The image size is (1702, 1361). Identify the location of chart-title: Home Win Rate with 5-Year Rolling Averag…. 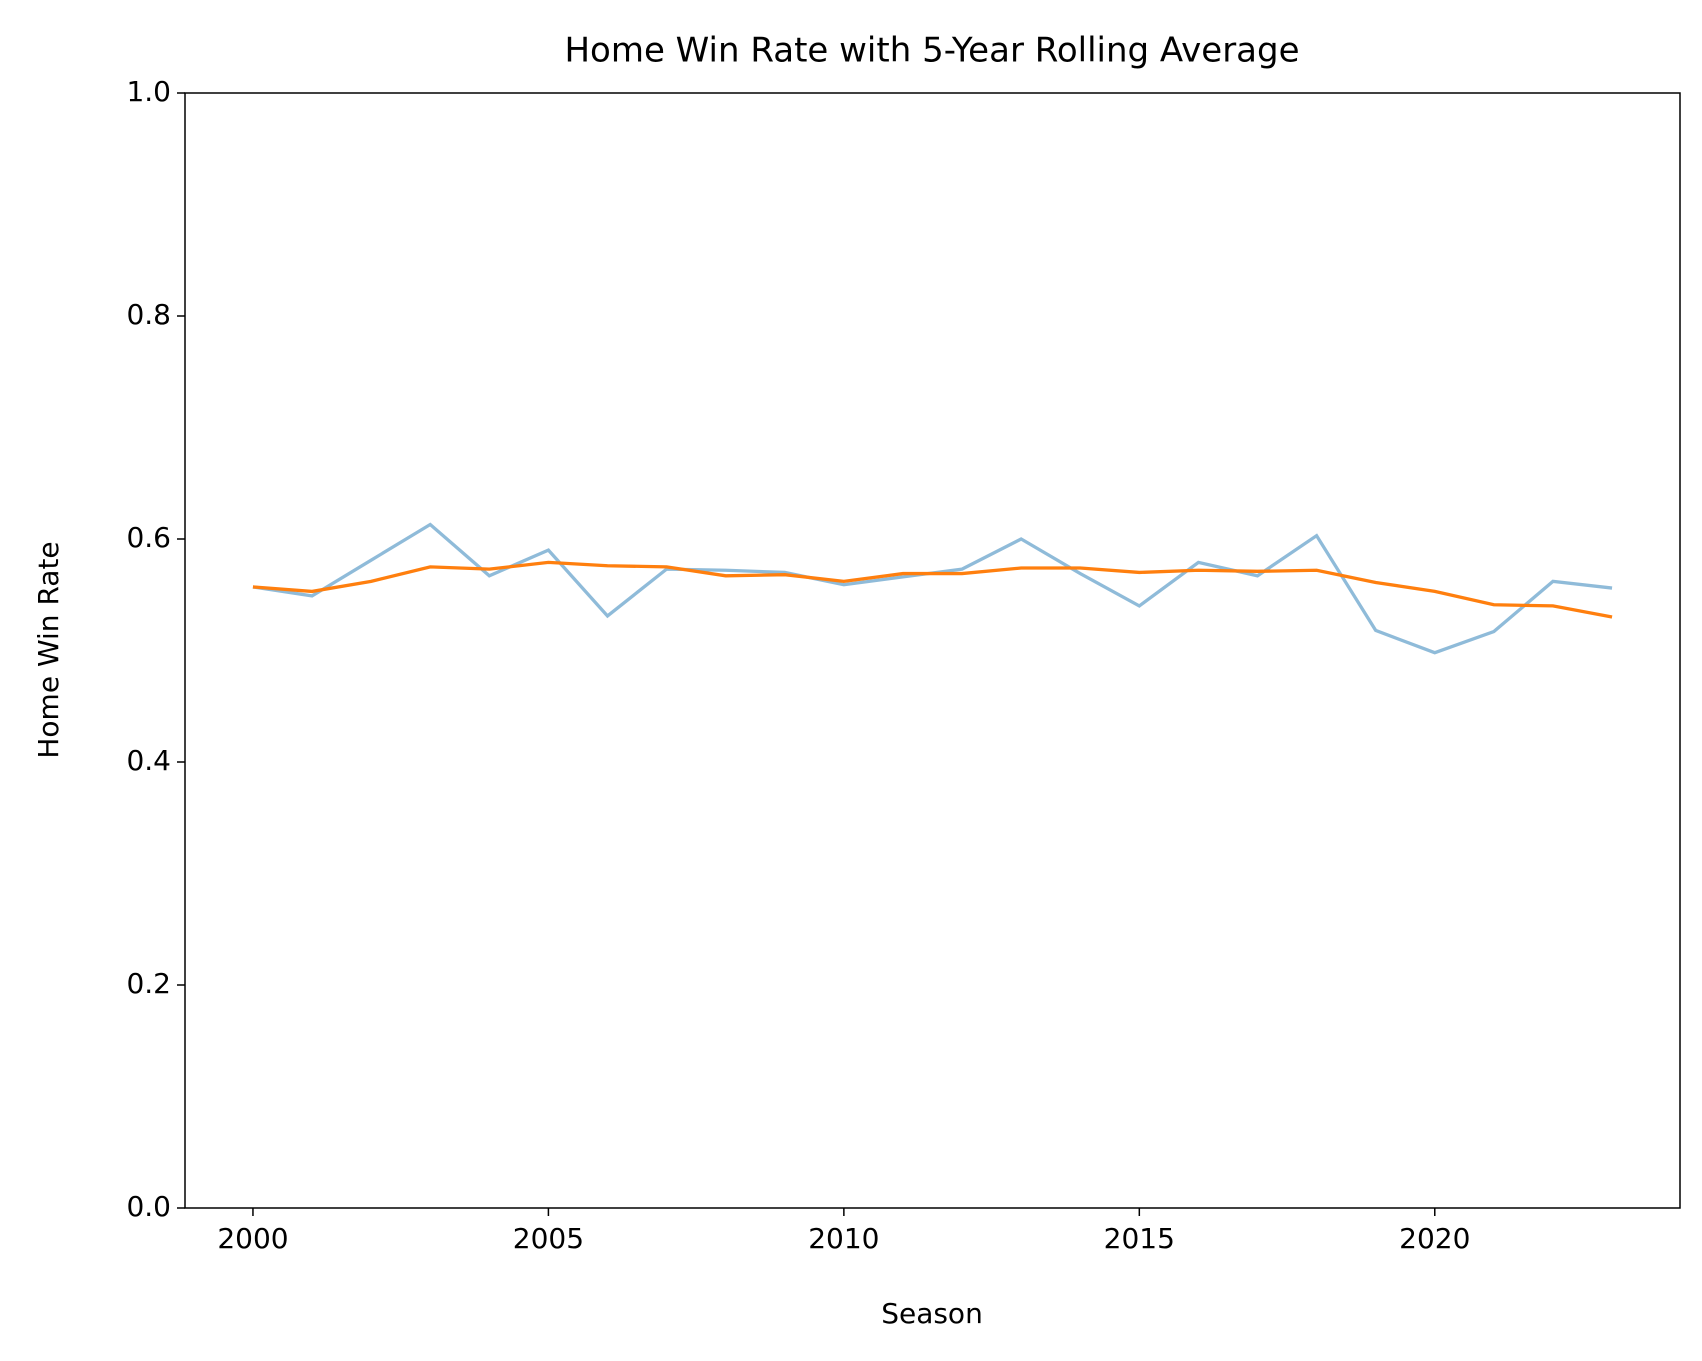
(931, 51).